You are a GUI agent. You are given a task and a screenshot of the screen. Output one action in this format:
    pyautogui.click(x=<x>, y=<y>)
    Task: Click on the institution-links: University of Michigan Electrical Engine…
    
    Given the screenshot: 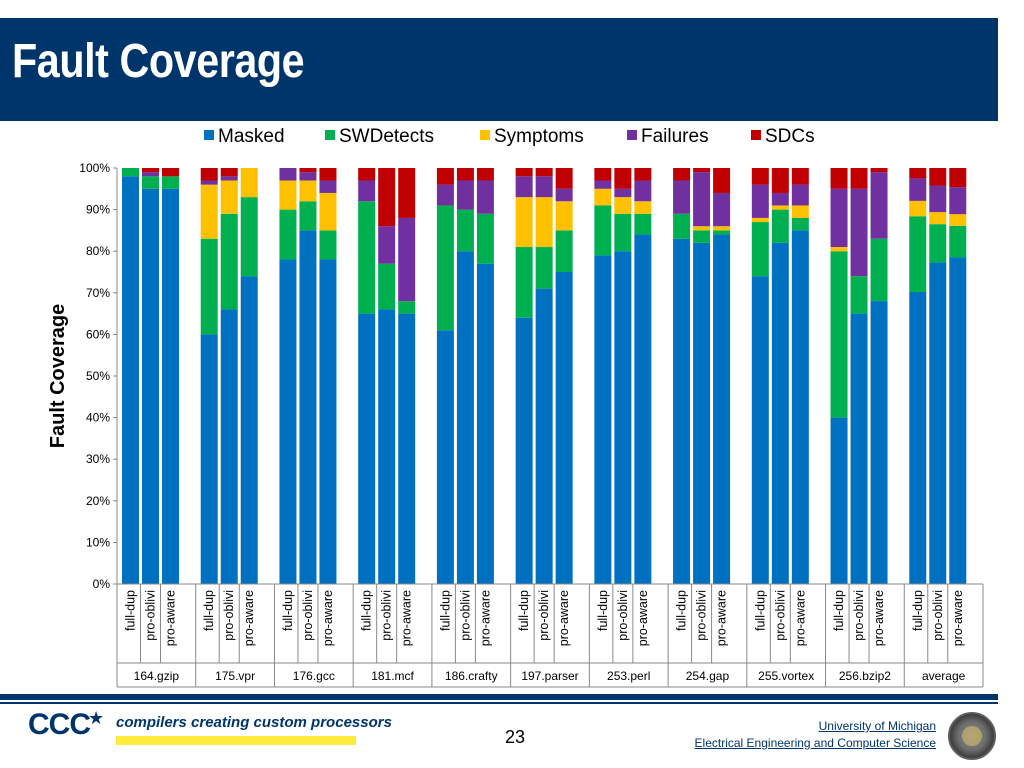 What is the action you would take?
    pyautogui.click(x=815, y=735)
    